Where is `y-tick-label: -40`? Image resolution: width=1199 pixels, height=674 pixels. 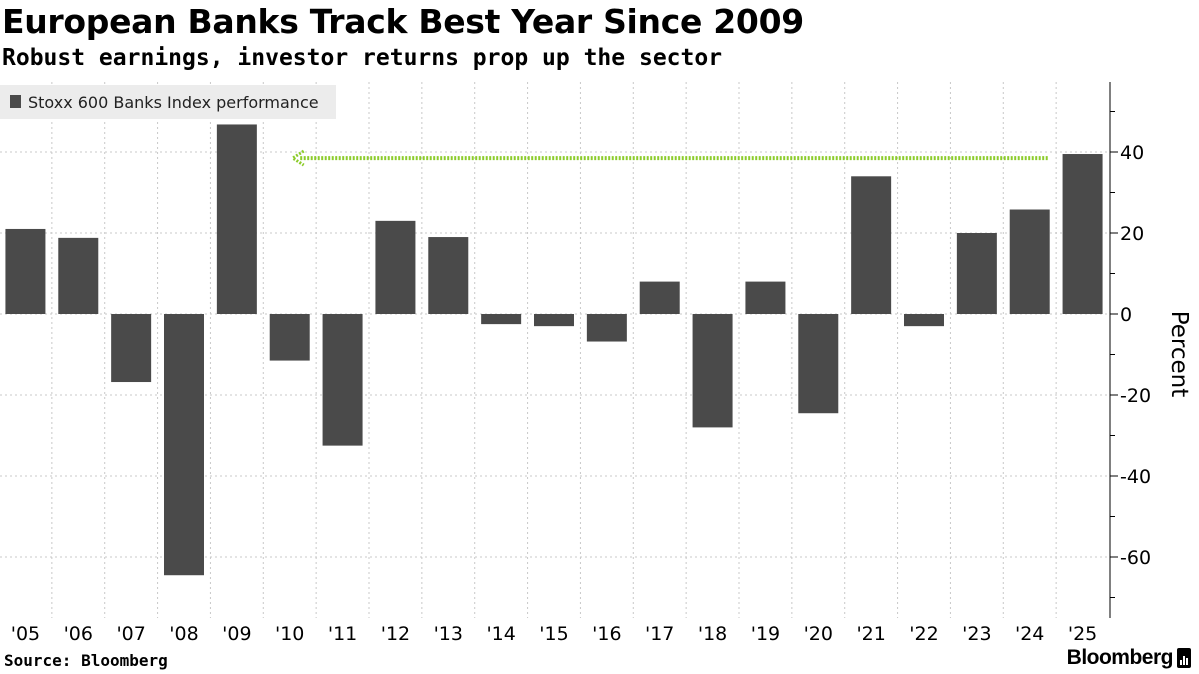
y-tick-label: -40 is located at coordinates (1135, 477).